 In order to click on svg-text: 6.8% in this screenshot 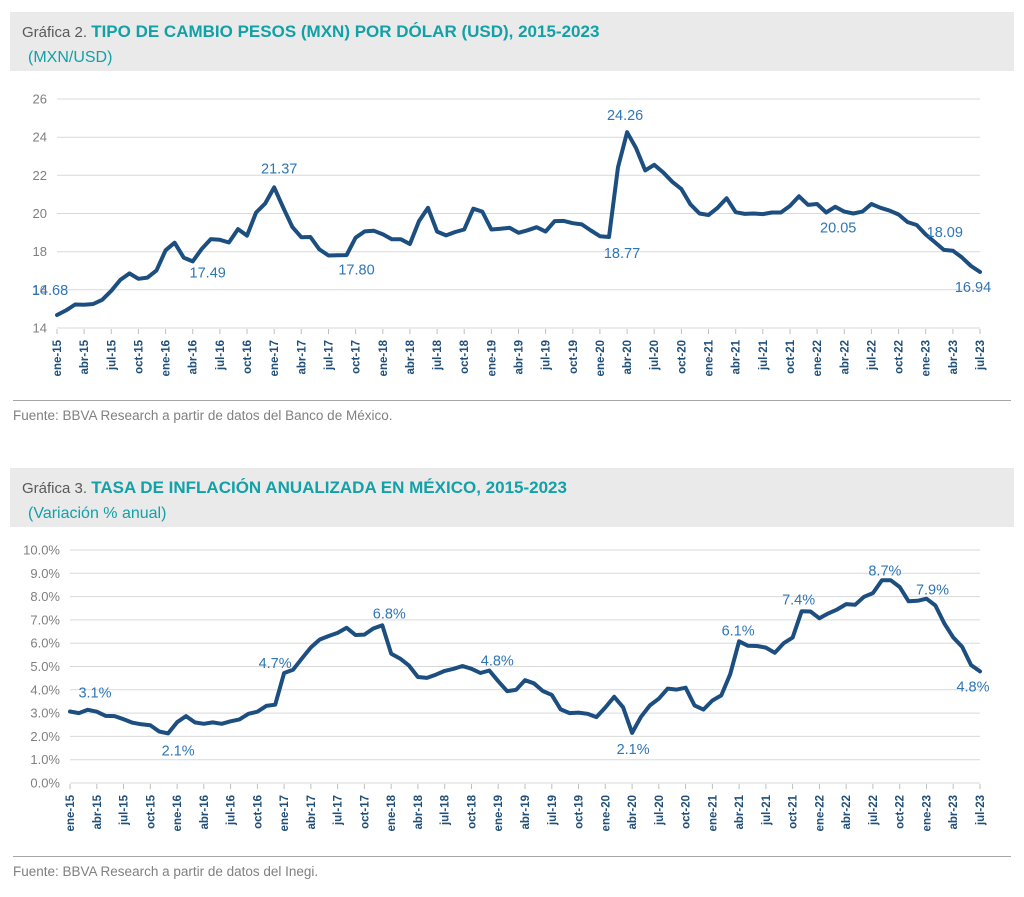, I will do `click(389, 614)`.